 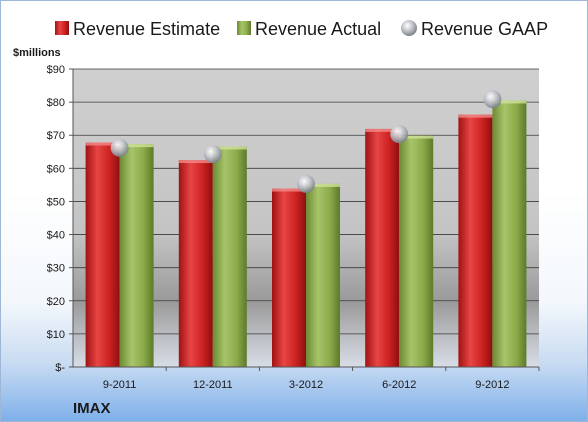 I want to click on y-tick-label: $90, so click(x=56, y=70).